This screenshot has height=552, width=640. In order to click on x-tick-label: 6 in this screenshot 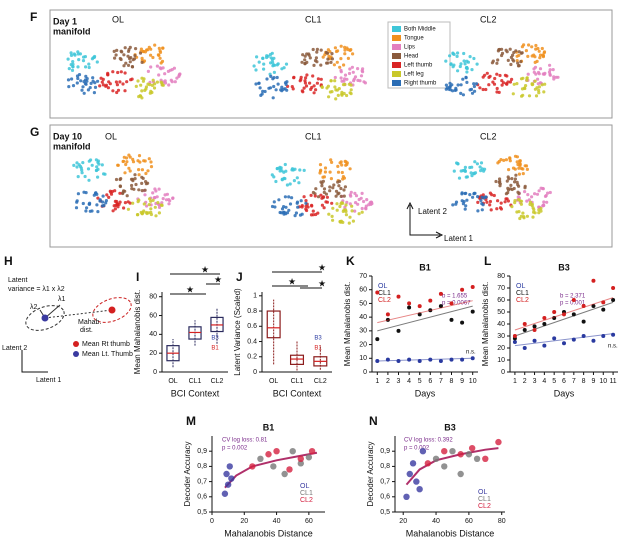, I will do `click(564, 381)`.